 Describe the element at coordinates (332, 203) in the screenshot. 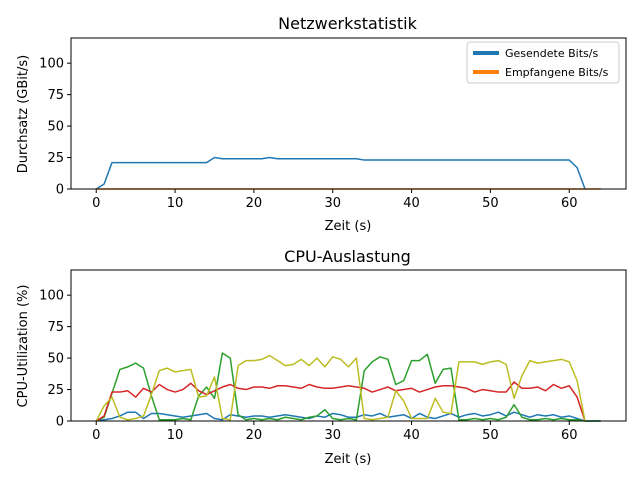

I see `network-x-tick-label: 30` at that location.